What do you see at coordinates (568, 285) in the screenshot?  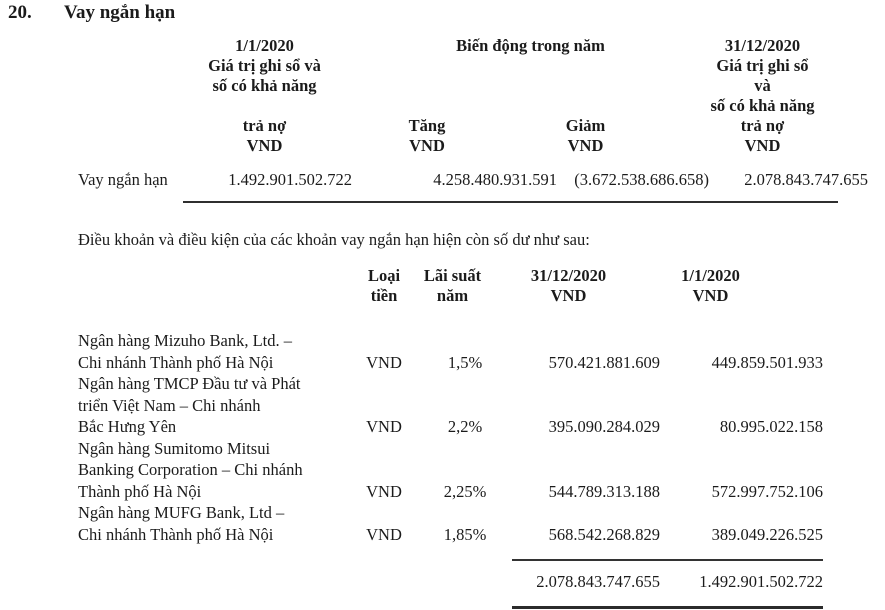 I see `closing-column-header: 31/12/2020 VND` at bounding box center [568, 285].